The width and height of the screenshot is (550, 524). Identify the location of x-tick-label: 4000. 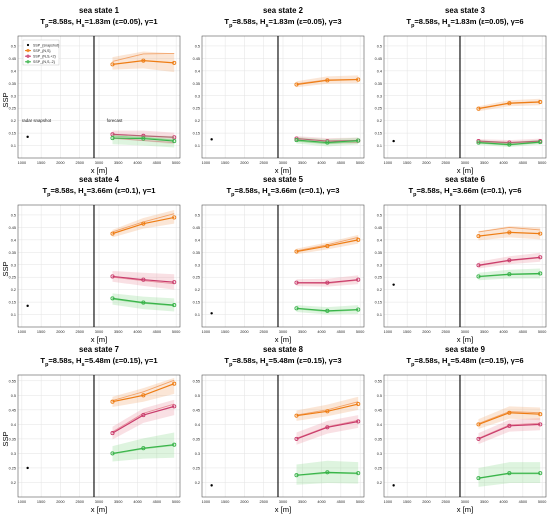
(137, 332).